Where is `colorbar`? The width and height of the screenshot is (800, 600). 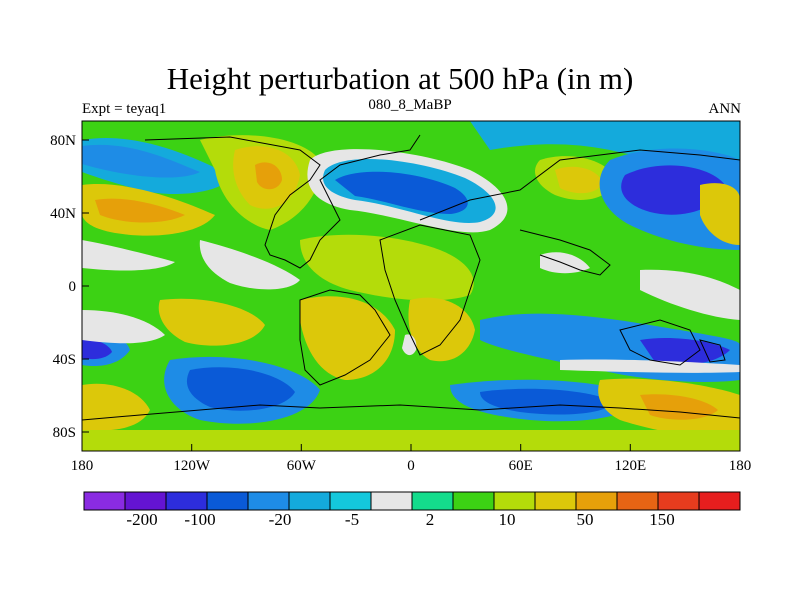 colorbar is located at coordinates (412, 501).